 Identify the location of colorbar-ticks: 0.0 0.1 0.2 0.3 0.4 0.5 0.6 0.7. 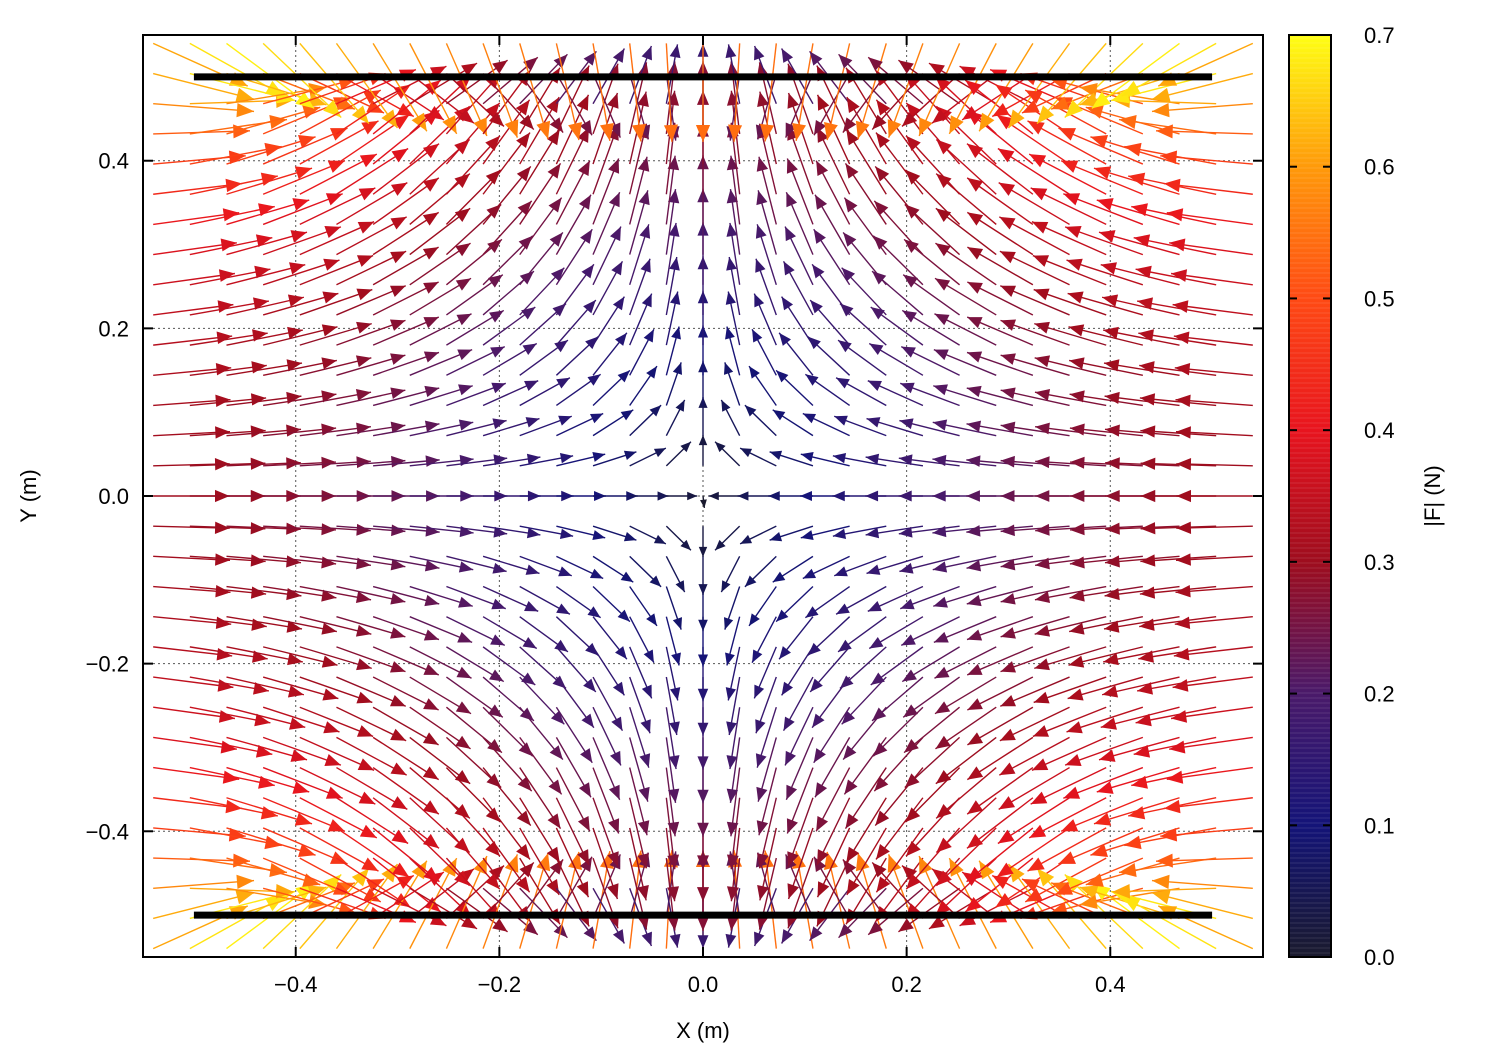
(1342, 496).